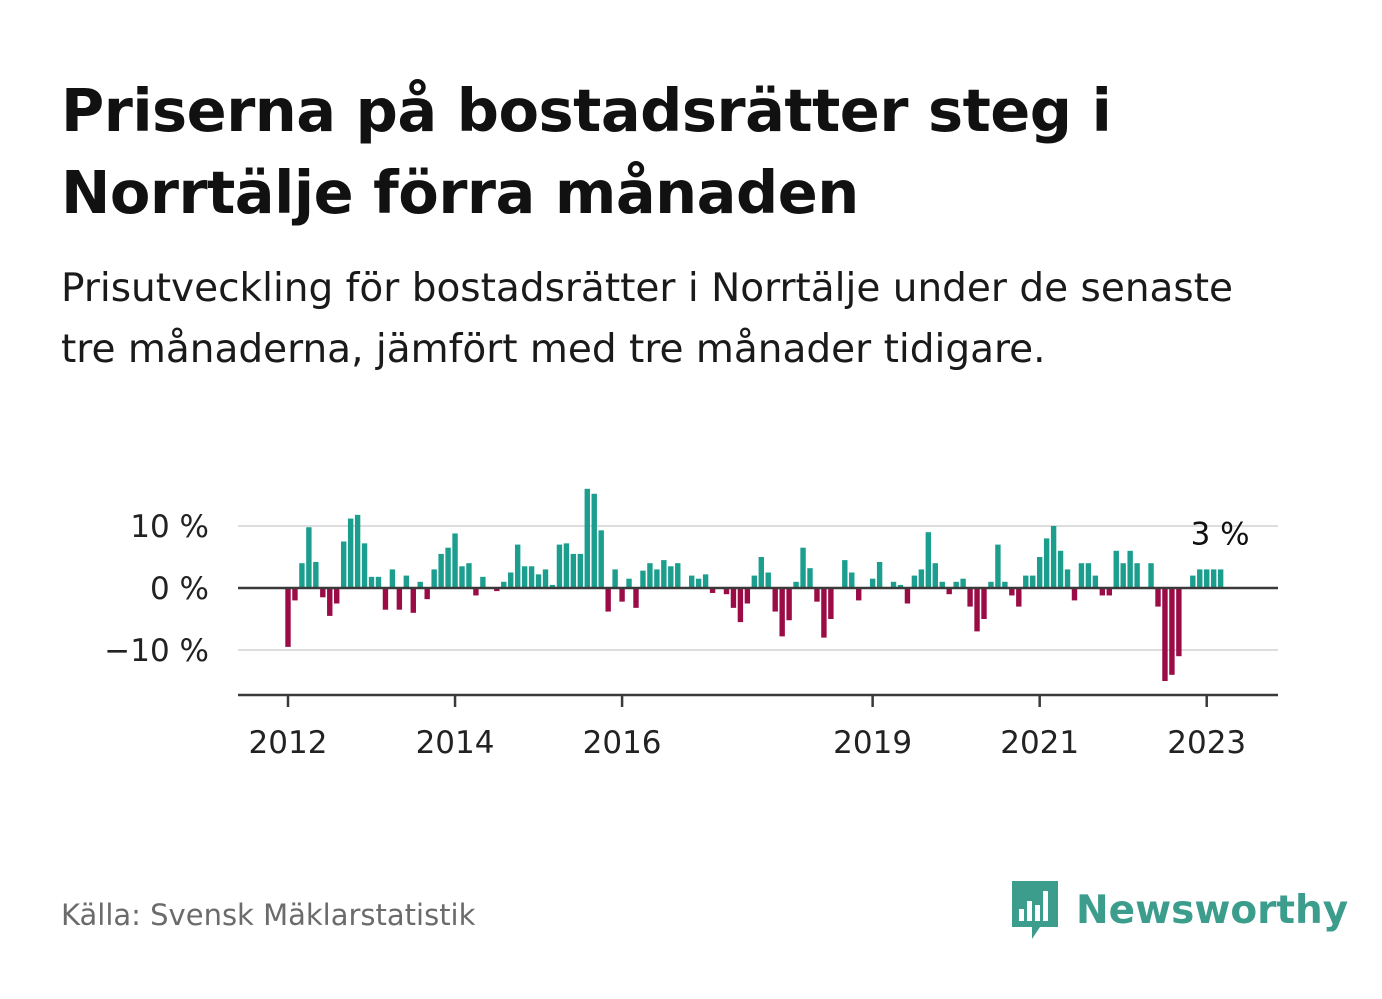 Image resolution: width=1382 pixels, height=999 pixels. Describe the element at coordinates (156, 651) in the screenshot. I see `y-tick-label: −10 %` at that location.